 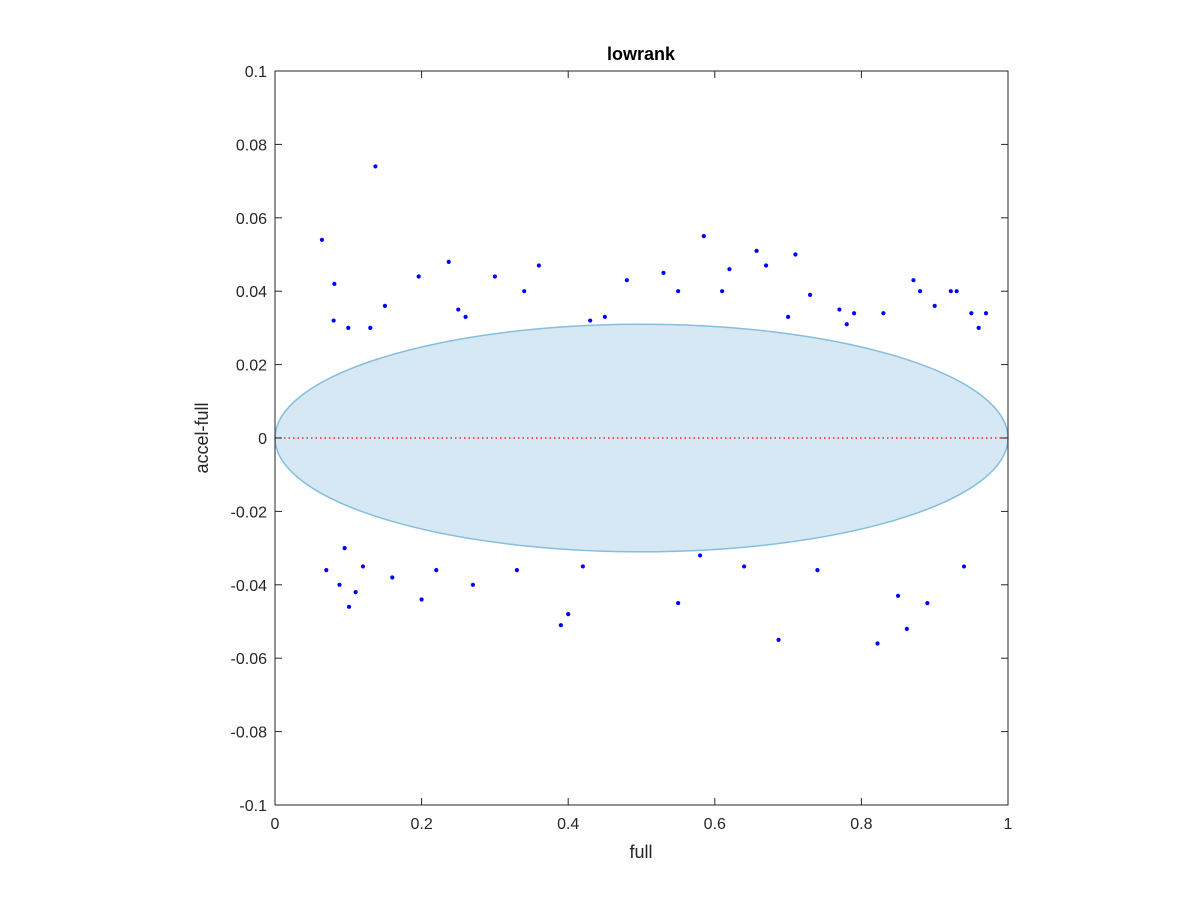 I want to click on y-tick-label: 0.08, so click(x=251, y=145).